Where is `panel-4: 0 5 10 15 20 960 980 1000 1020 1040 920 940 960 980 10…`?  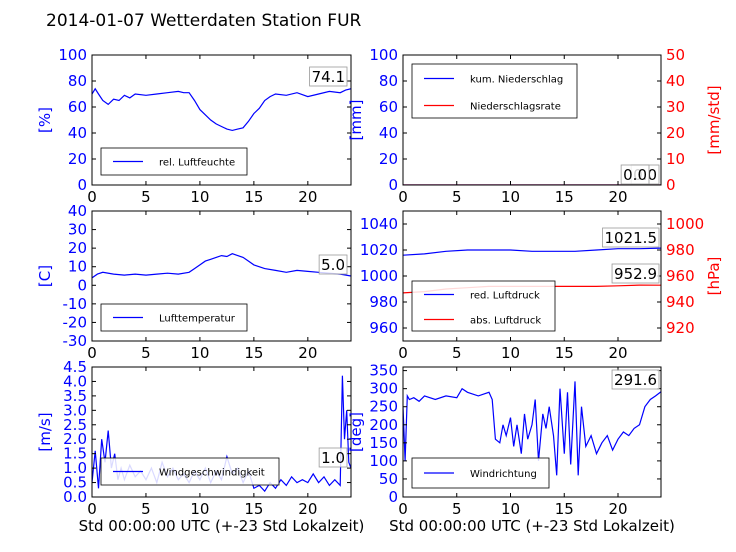 panel-4: 0 5 10 15 20 960 980 1000 1020 1040 920 940 960 980 10… is located at coordinates (541, 286).